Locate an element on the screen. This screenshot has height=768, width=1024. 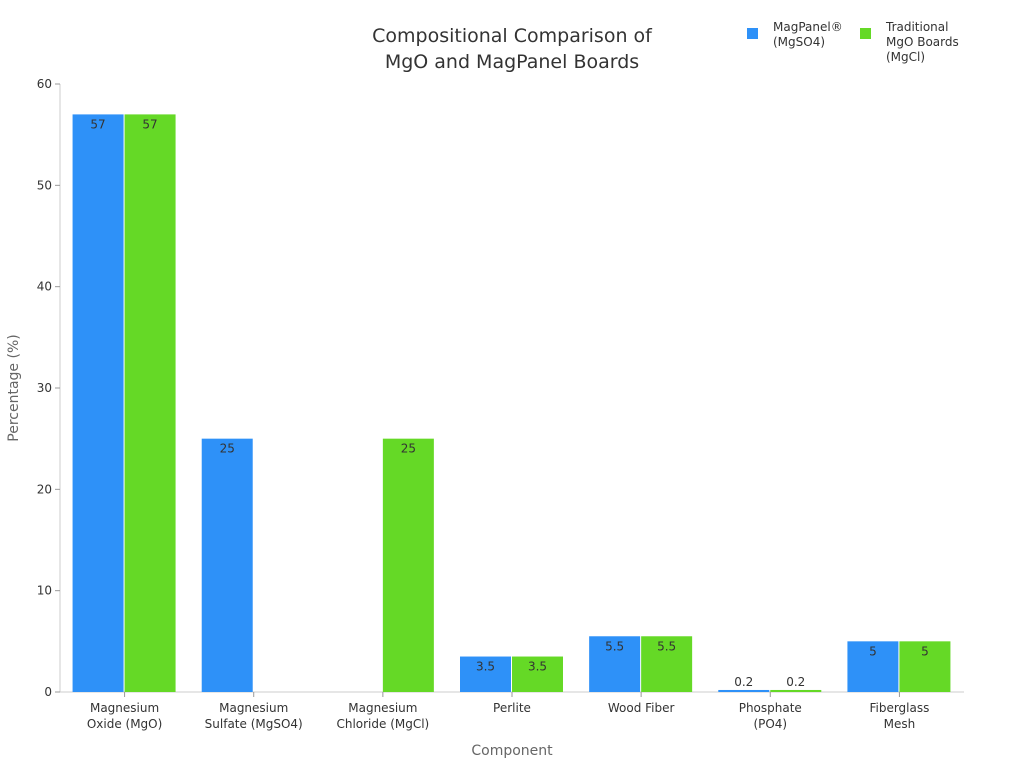
y-tick-label: 30 is located at coordinates (44, 388).